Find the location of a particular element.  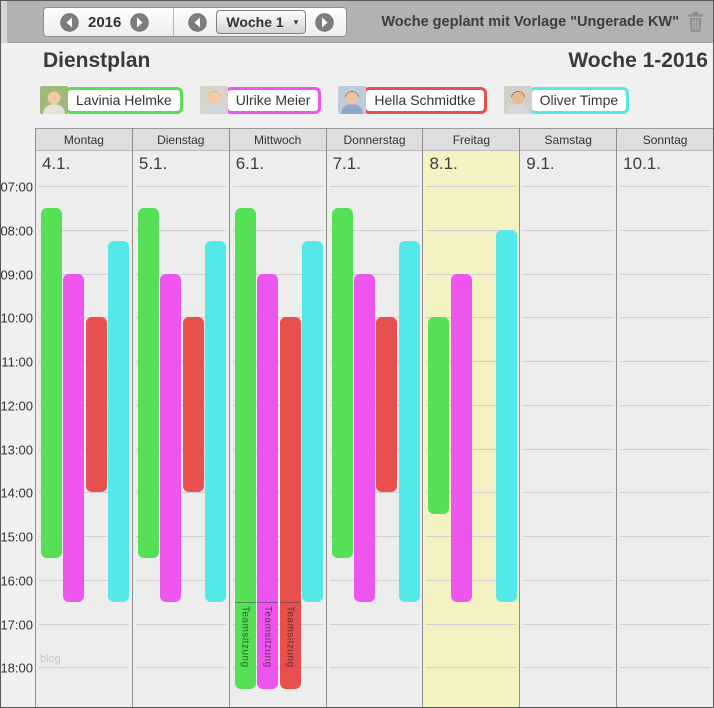

day-header: Montag is located at coordinates (84, 139).